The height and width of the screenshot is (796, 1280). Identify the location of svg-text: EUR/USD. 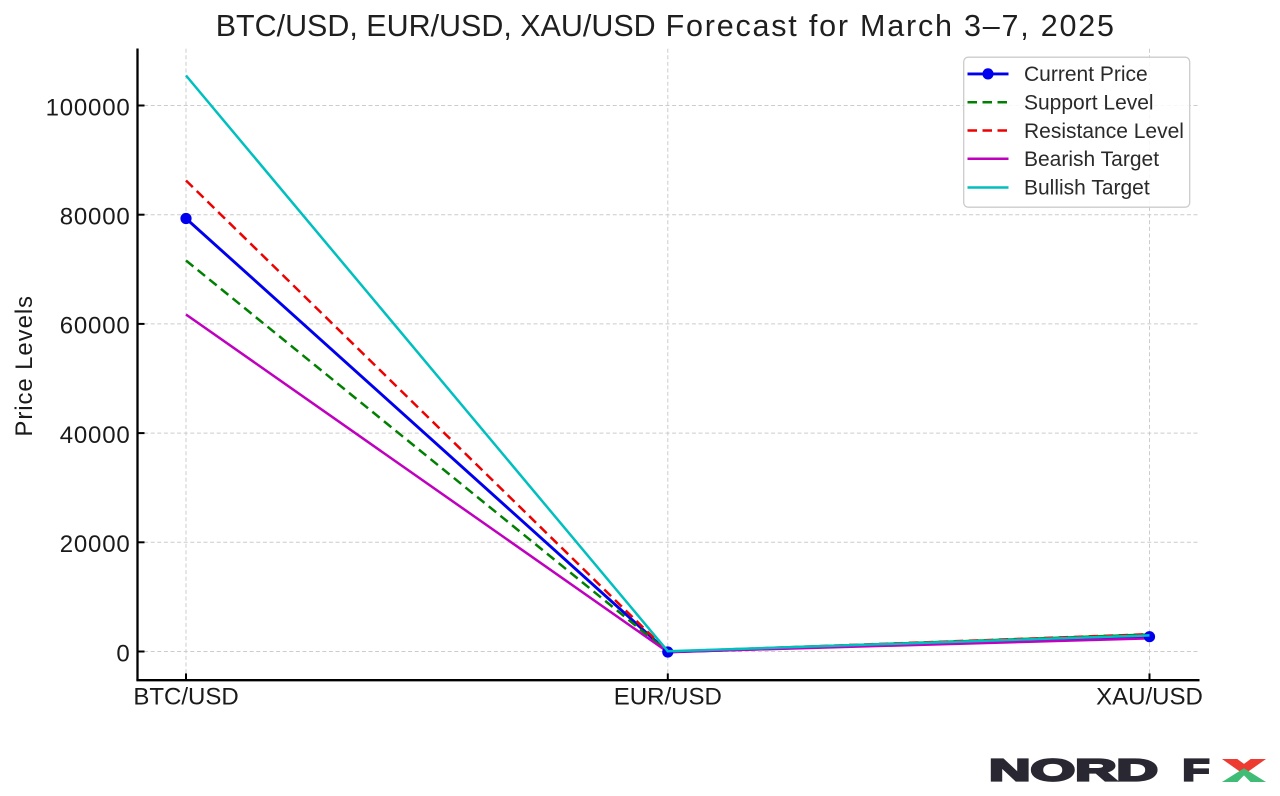
(668, 696).